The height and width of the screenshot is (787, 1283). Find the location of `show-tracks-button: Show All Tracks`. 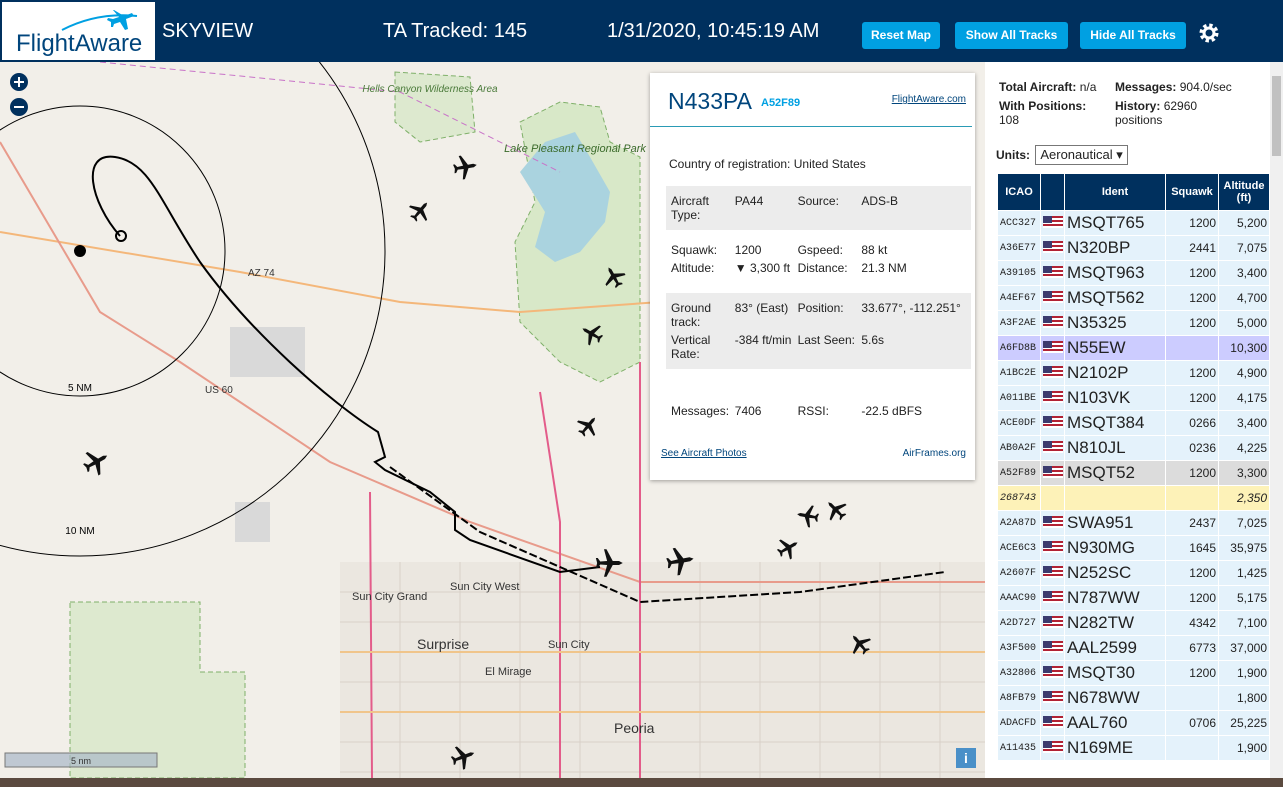

show-tracks-button: Show All Tracks is located at coordinates (1011, 35).